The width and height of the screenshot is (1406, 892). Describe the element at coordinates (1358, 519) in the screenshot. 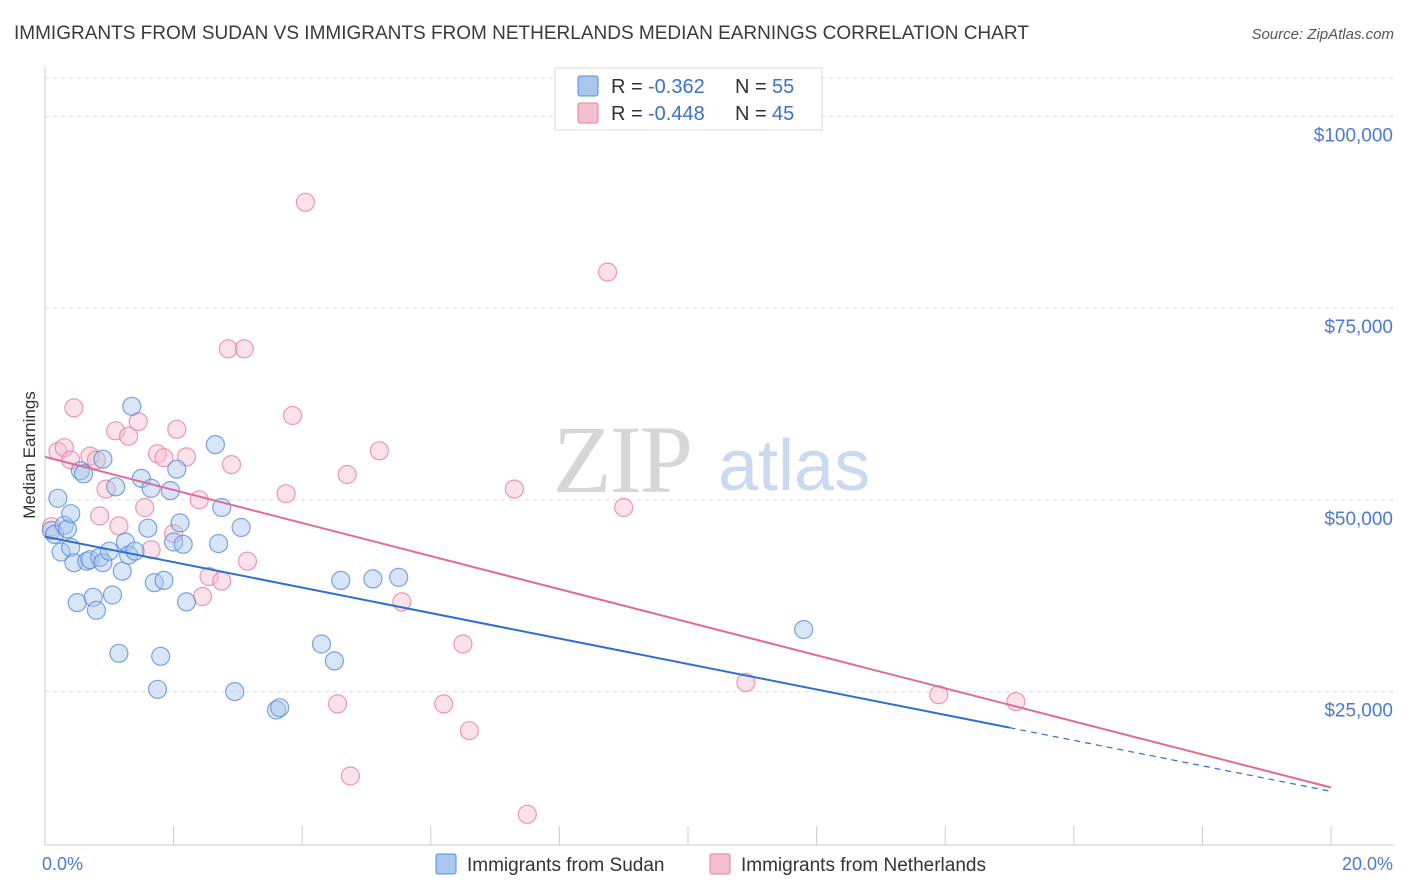

I see `y-tick-label: $50,000` at that location.